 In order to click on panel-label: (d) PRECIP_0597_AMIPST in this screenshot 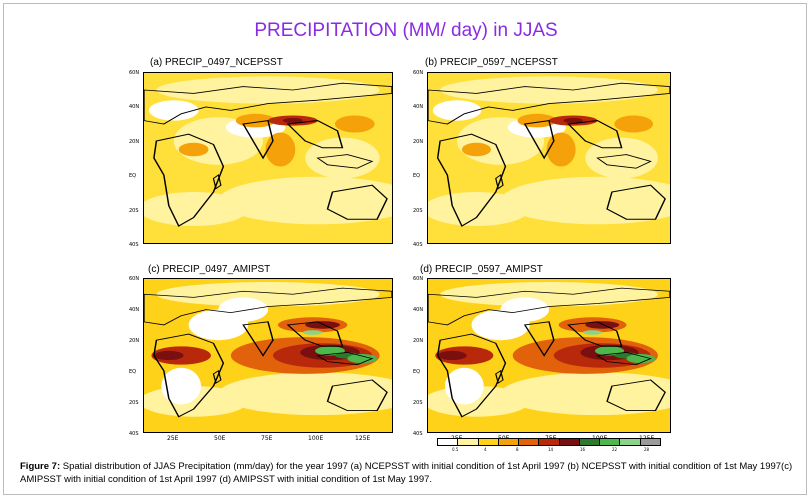, I will do `click(481, 269)`.